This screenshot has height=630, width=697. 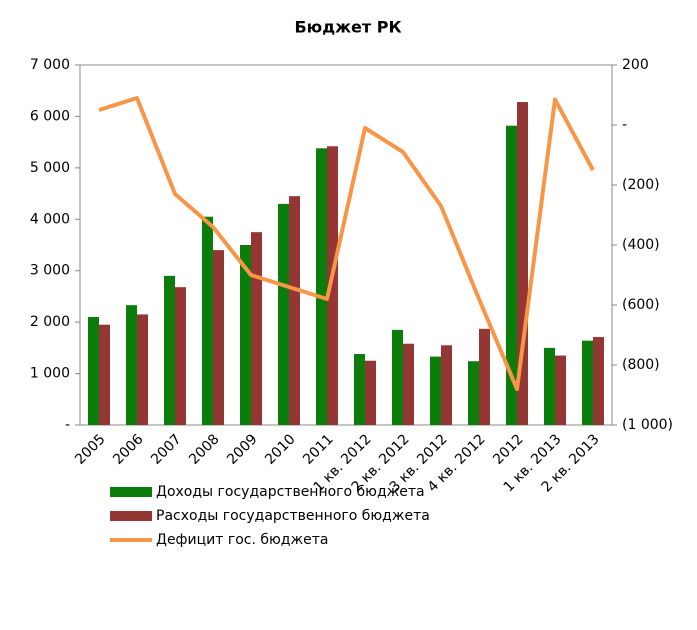 I want to click on y-tick-label: 5 000, so click(x=50, y=168).